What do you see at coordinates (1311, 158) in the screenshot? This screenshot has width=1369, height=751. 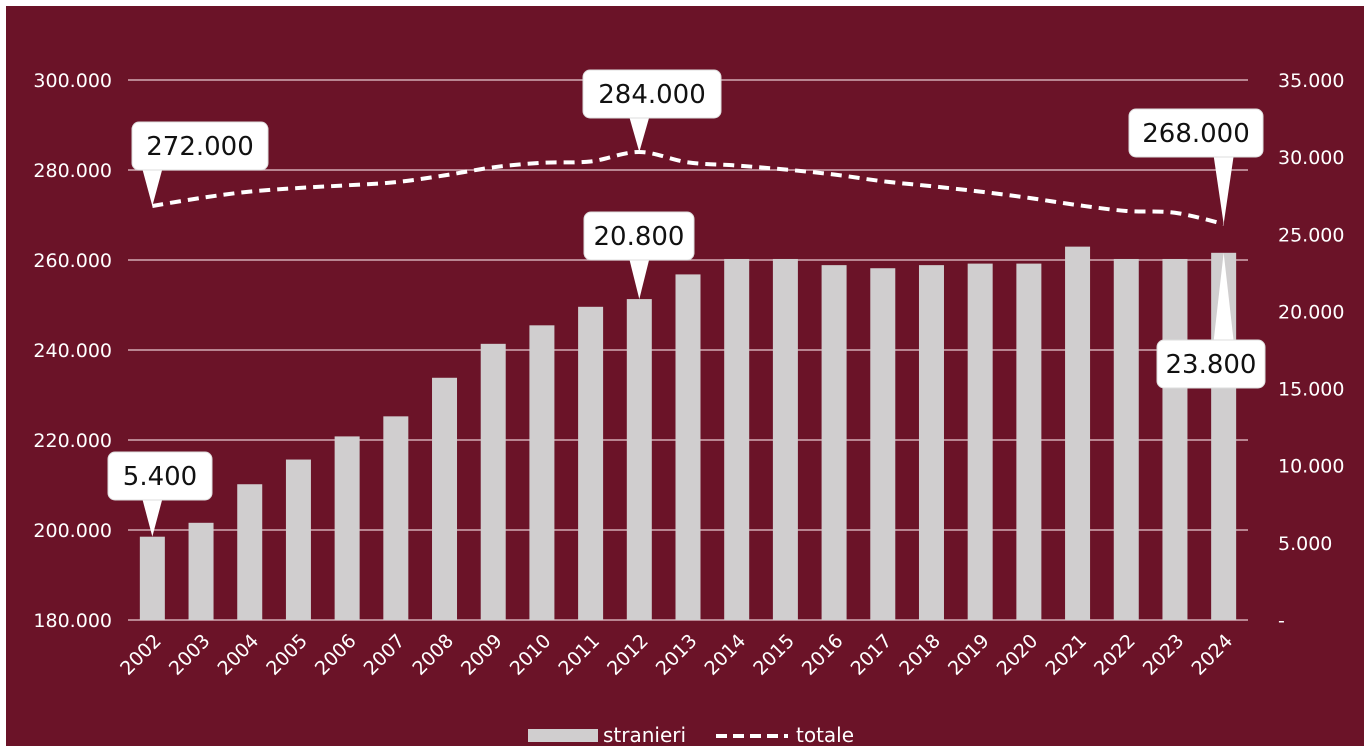 I see `y-right-tick-label: 30.000` at bounding box center [1311, 158].